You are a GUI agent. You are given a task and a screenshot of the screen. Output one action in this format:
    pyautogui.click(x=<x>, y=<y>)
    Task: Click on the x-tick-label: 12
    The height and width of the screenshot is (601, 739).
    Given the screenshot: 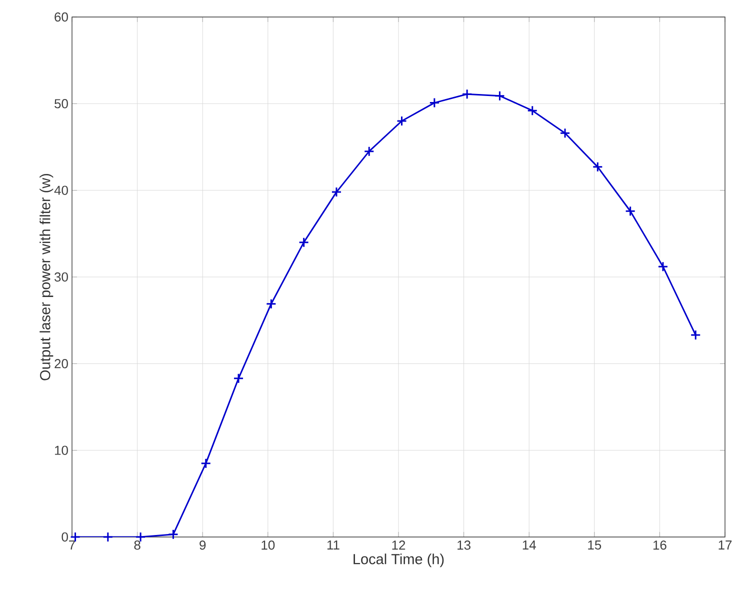 What is the action you would take?
    pyautogui.click(x=399, y=545)
    